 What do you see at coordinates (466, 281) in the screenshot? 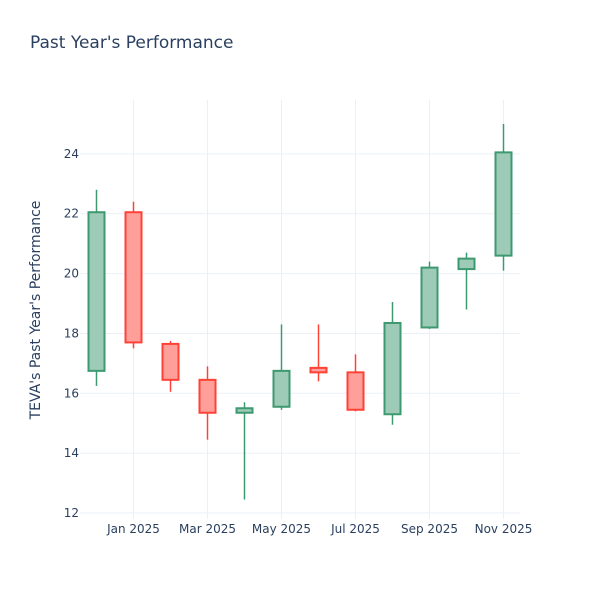
I see `candle-oct-2025` at bounding box center [466, 281].